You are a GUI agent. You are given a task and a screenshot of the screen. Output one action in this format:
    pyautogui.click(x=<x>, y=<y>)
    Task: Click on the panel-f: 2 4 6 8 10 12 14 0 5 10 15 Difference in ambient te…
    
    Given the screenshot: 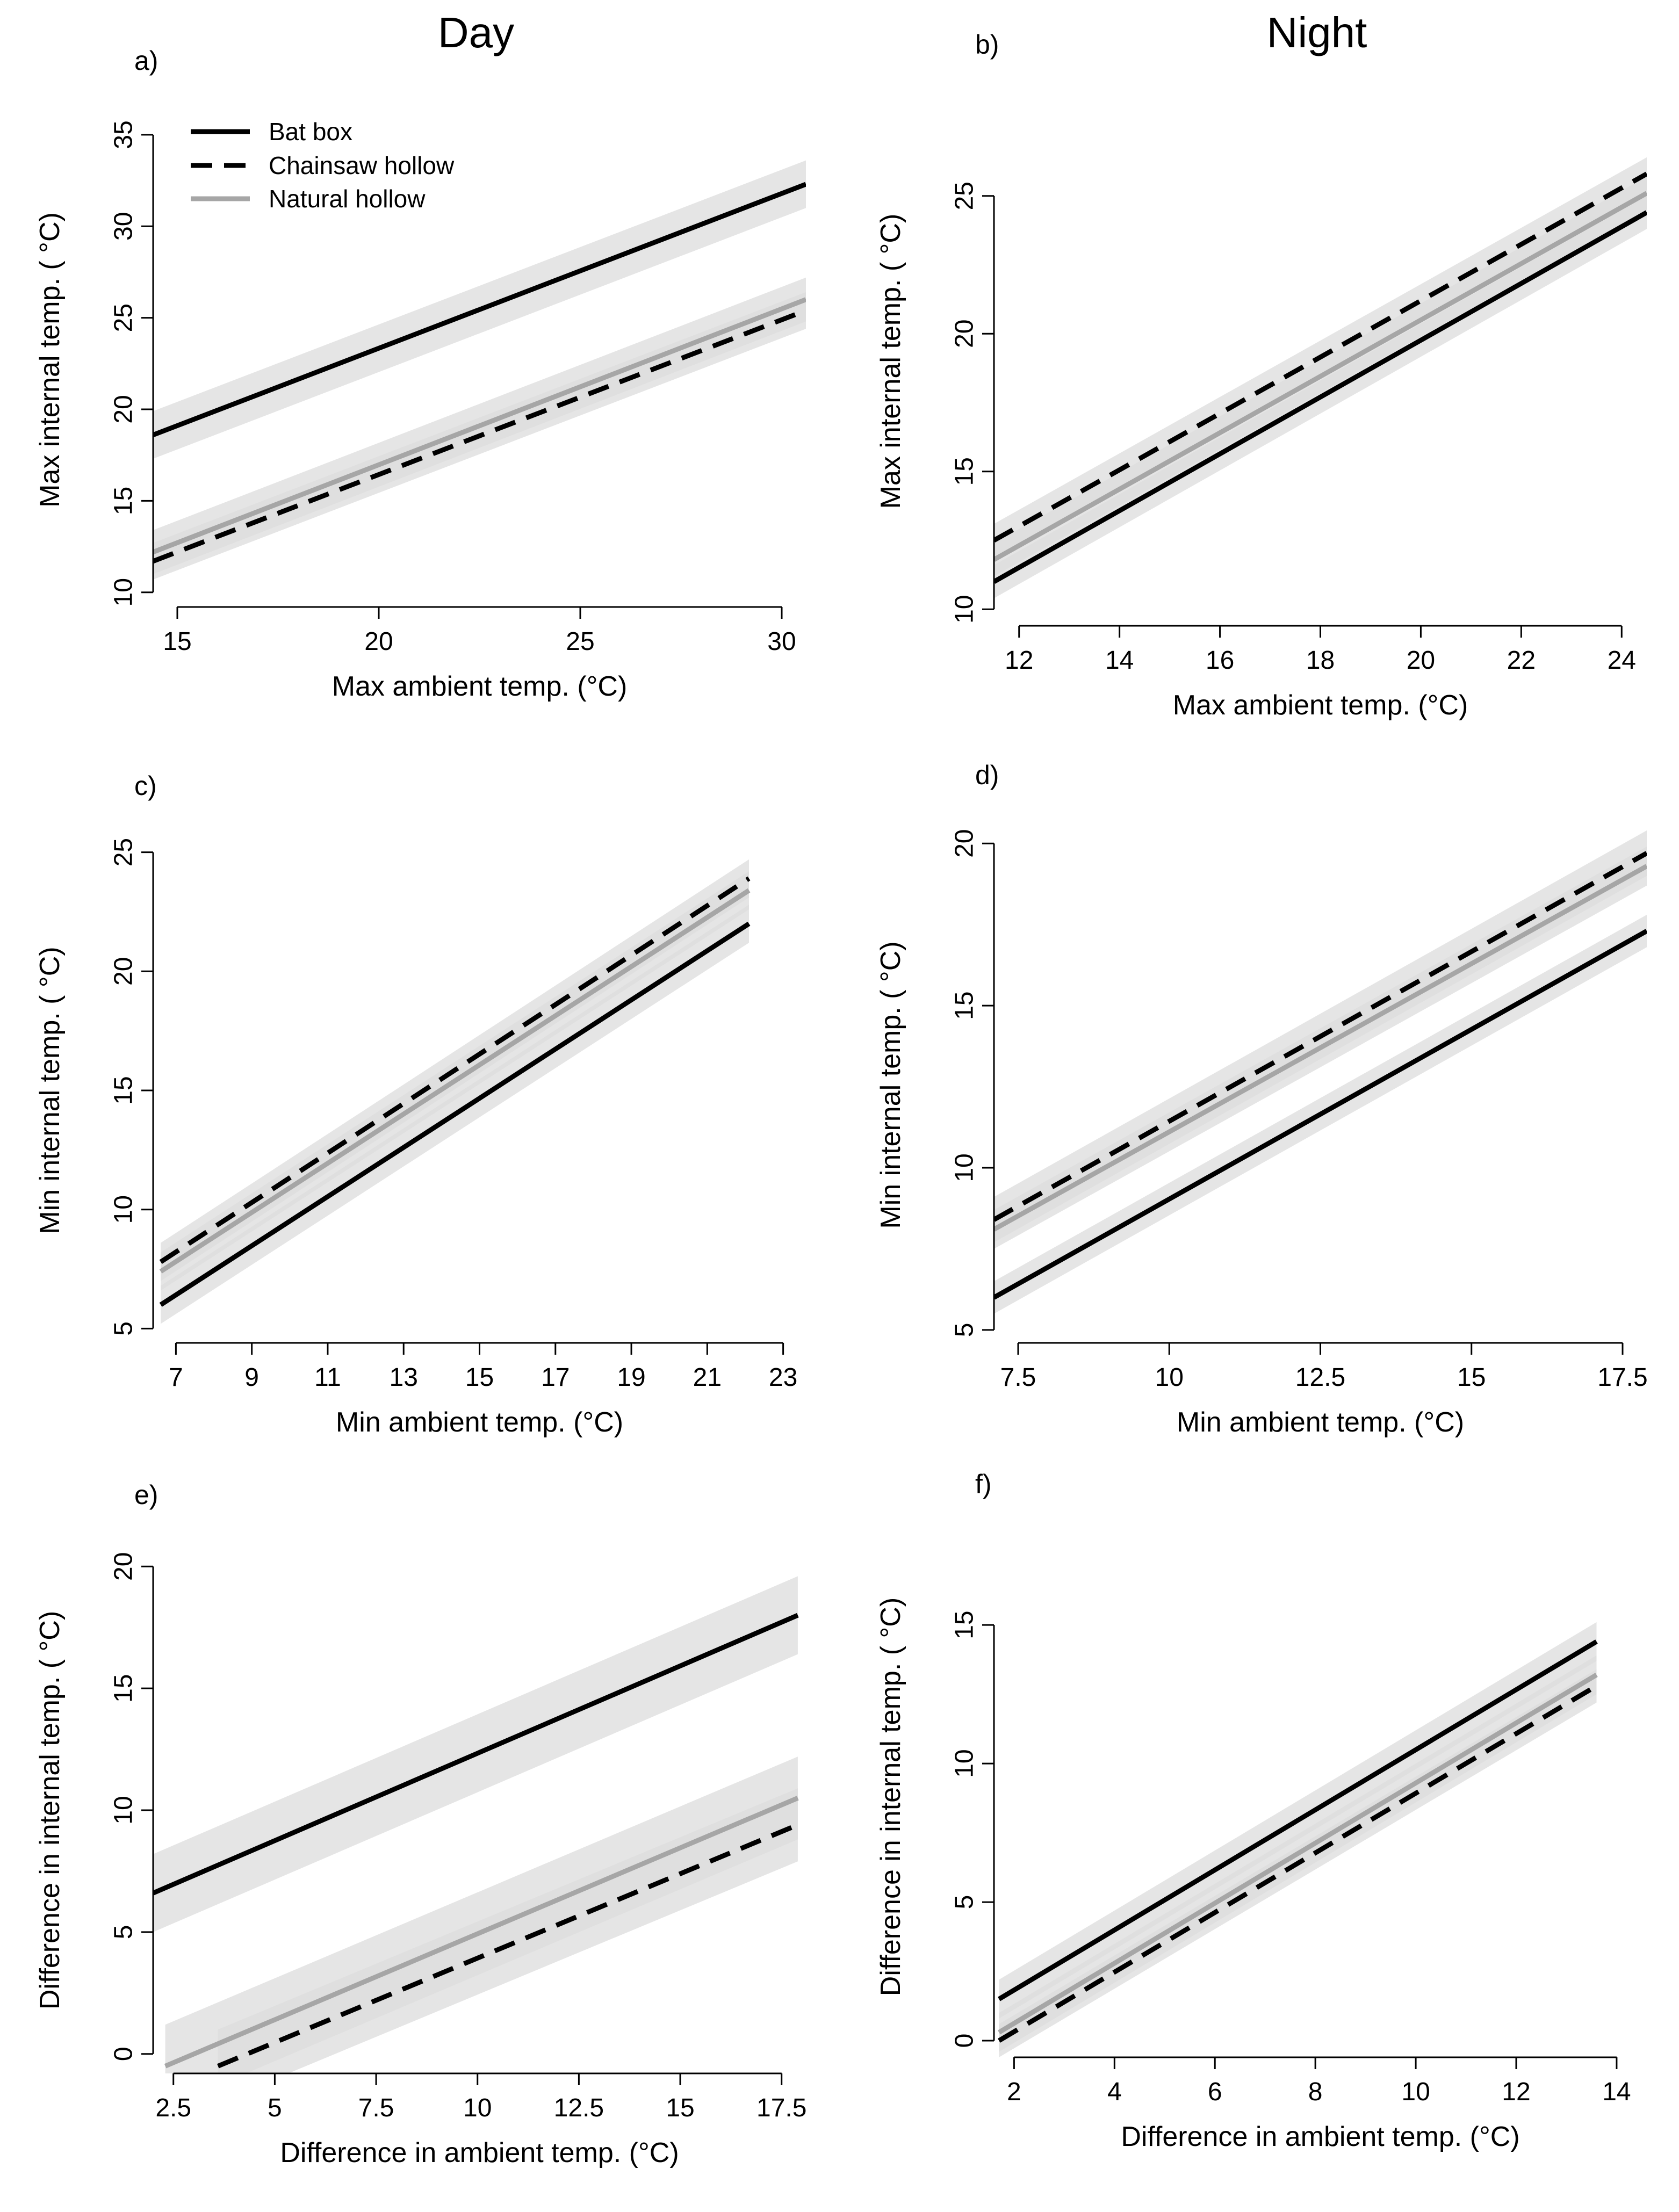 What is the action you would take?
    pyautogui.click(x=1253, y=1810)
    